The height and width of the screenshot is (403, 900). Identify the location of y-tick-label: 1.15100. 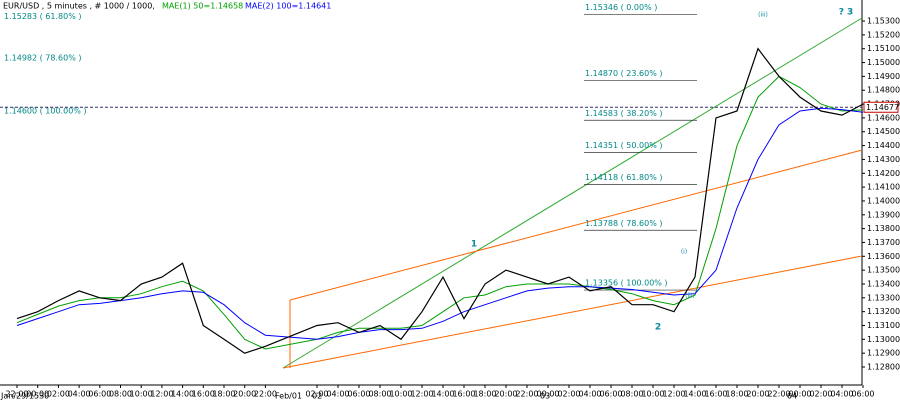
(883, 48).